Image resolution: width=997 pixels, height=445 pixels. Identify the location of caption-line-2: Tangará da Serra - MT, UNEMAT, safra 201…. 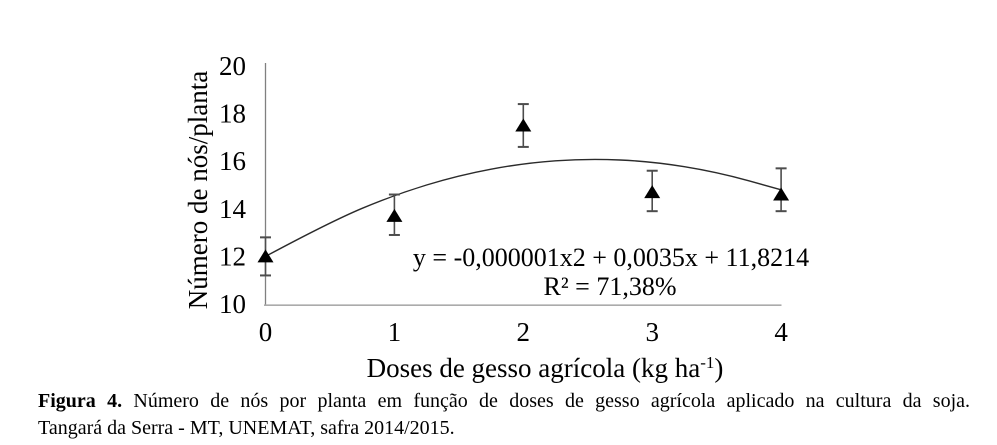
(246, 427).